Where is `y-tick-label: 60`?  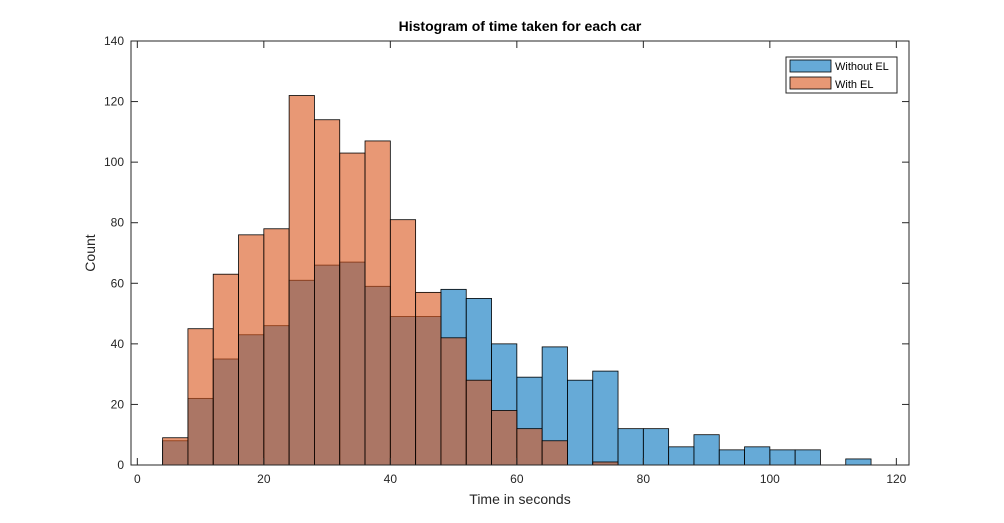 y-tick-label: 60 is located at coordinates (118, 283).